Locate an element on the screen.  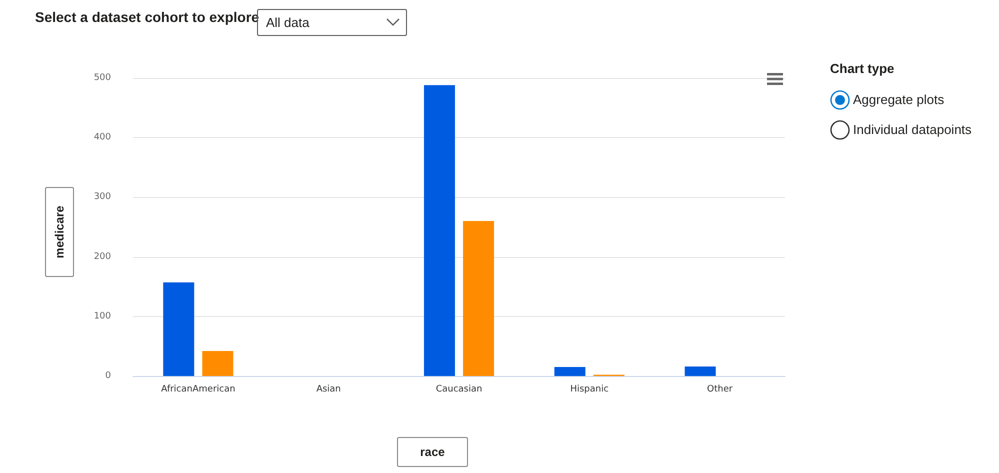
text: Chart type is located at coordinates (862, 68).